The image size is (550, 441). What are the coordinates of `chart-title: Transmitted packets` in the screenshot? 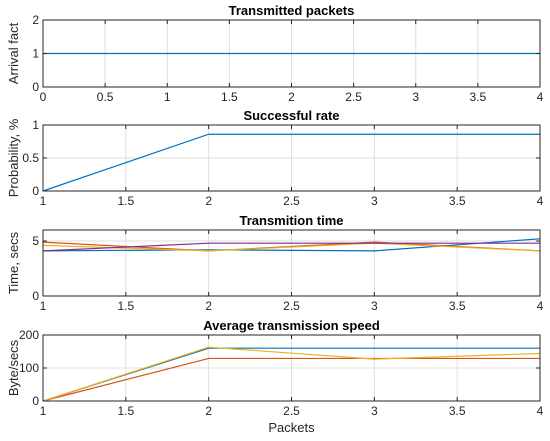 It's located at (292, 10).